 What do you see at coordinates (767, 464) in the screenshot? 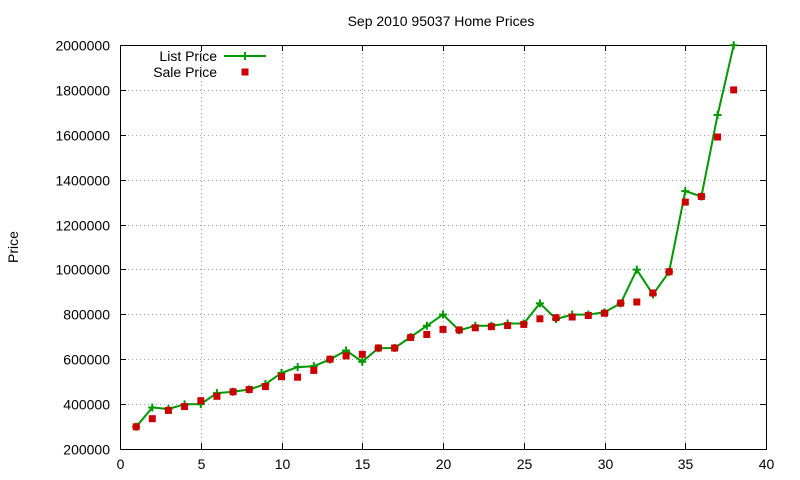
I see `x-tick-label: 40` at bounding box center [767, 464].